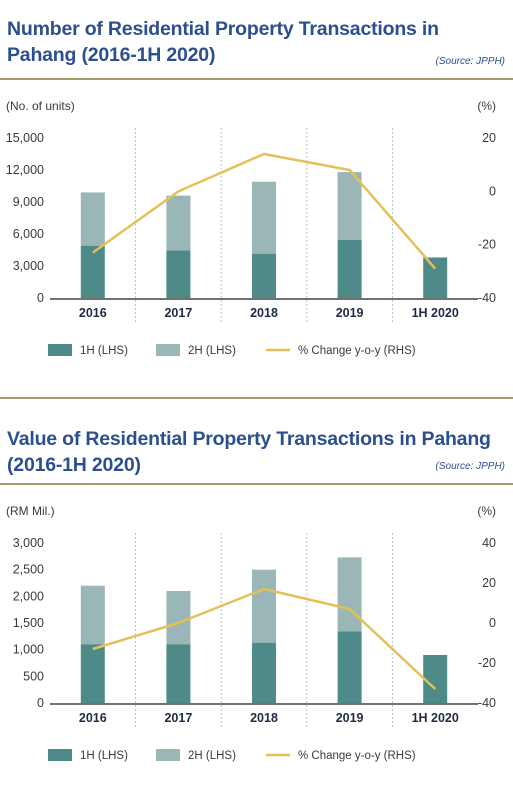 Image resolution: width=513 pixels, height=797 pixels. Describe the element at coordinates (28, 596) in the screenshot. I see `left-tick-label: 2,000` at that location.